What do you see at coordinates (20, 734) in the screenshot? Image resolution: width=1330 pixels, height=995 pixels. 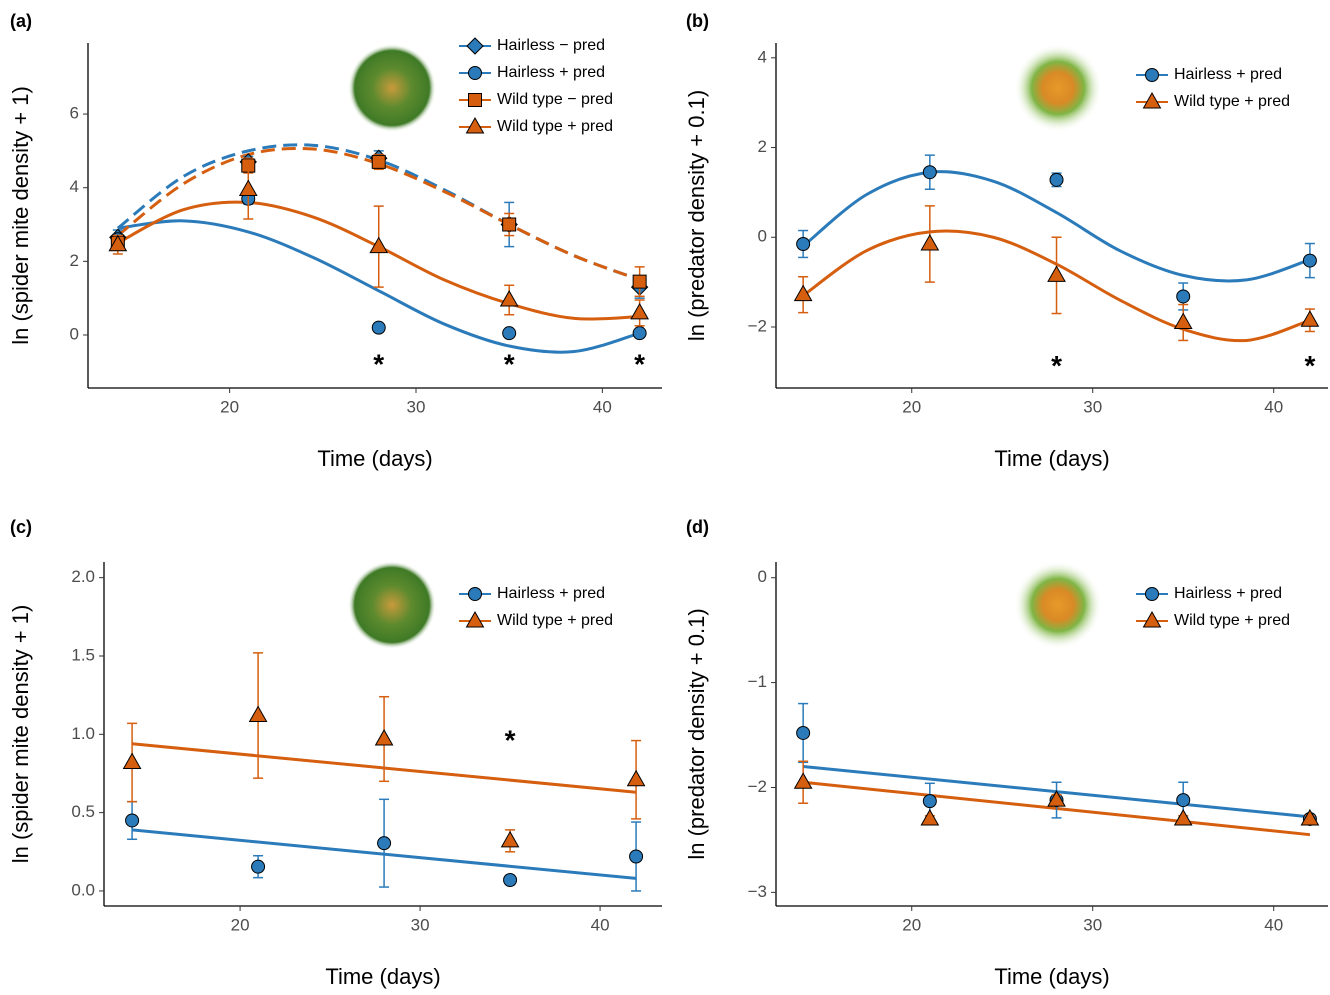 I see `y-axis-title: ln (spider mite density + 1)` at bounding box center [20, 734].